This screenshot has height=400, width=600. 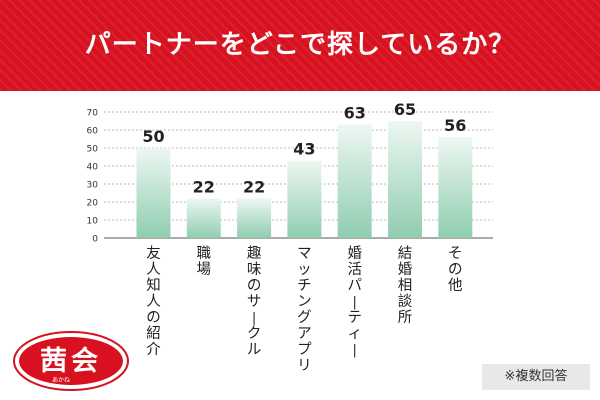 What do you see at coordinates (354, 318) in the screenshot?
I see `category-char: テ` at bounding box center [354, 318].